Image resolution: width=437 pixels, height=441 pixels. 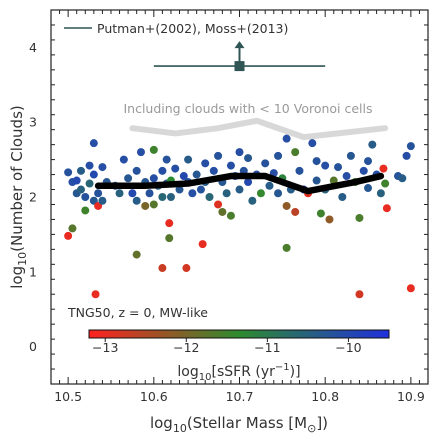 I want to click on sample-label: TNG50, z = 0, MW-like, so click(x=137, y=312).